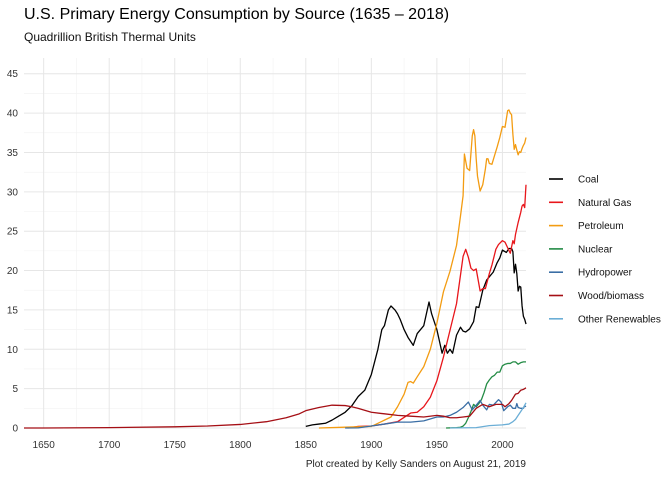  Describe the element at coordinates (13, 251) in the screenshot. I see `y-axis-ticks: 0 5 10 15 20 25 30 35 40 45` at that location.